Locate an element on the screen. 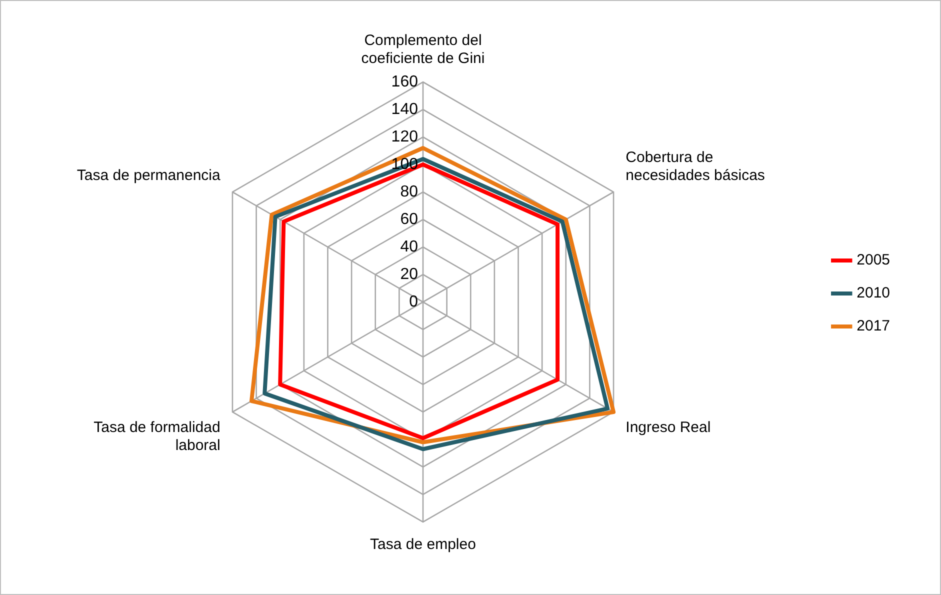  y-tick-label: 120 is located at coordinates (404, 137).